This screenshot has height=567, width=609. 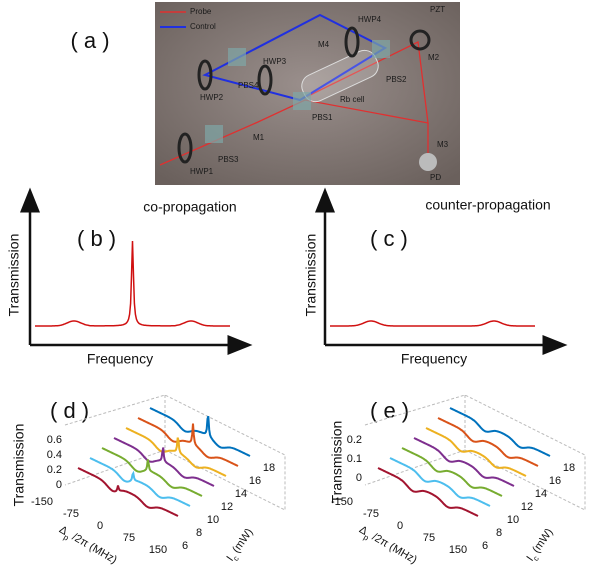 I want to click on panel-title: co-propagation, so click(x=189, y=207).